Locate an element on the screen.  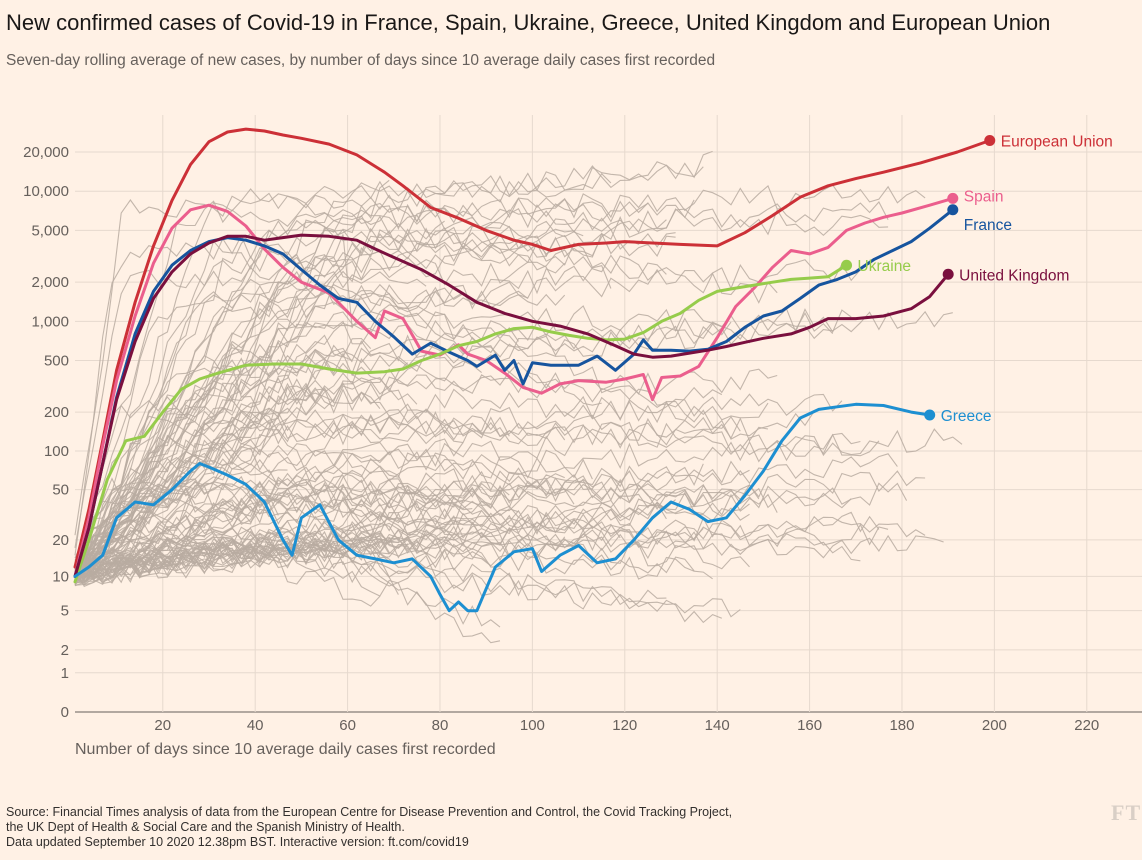
y-tick-label: 20 is located at coordinates (60, 540).